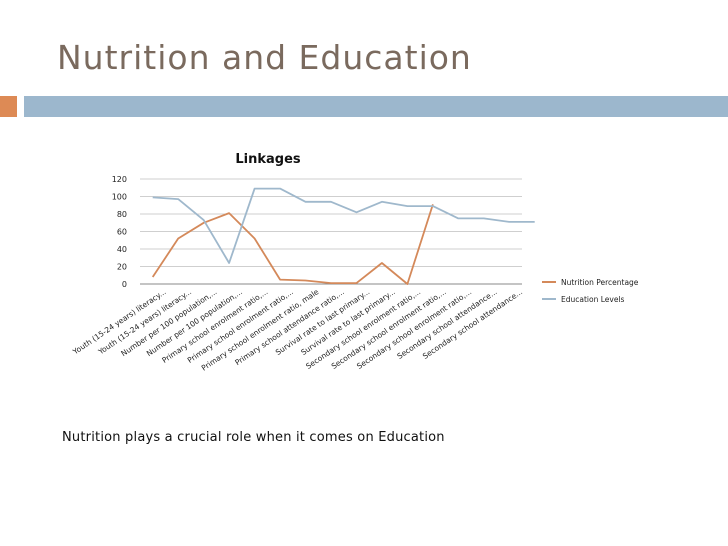 Image resolution: width=728 pixels, height=546 pixels. I want to click on y-tick-label: 0, so click(124, 284).